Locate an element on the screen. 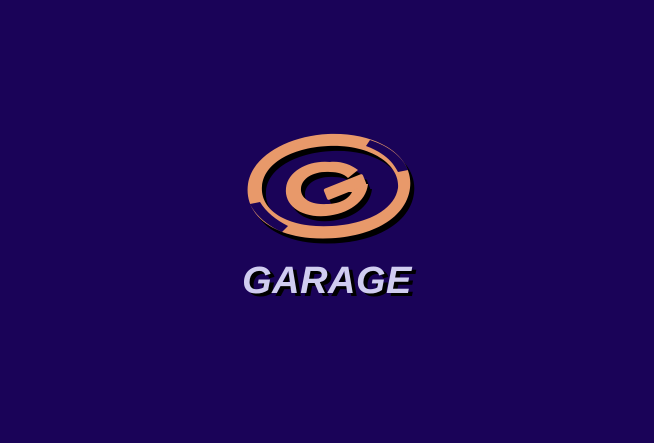  brand-wordmark: GARAGE GARAGE is located at coordinates (327, 281).